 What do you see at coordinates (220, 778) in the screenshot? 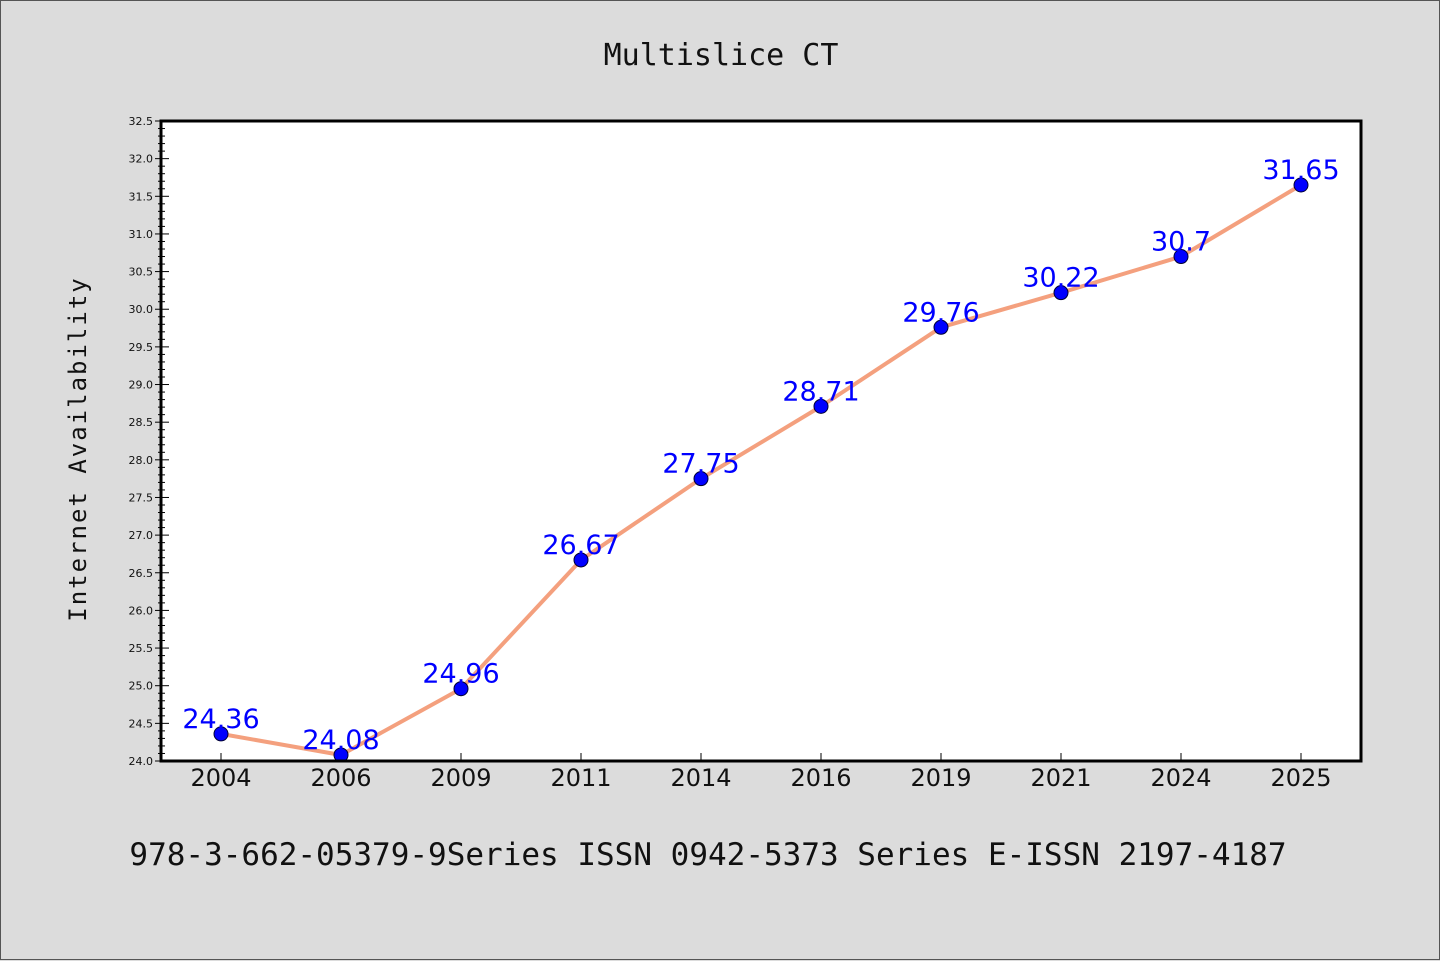
I see `x-tick-label: 2004` at bounding box center [220, 778].